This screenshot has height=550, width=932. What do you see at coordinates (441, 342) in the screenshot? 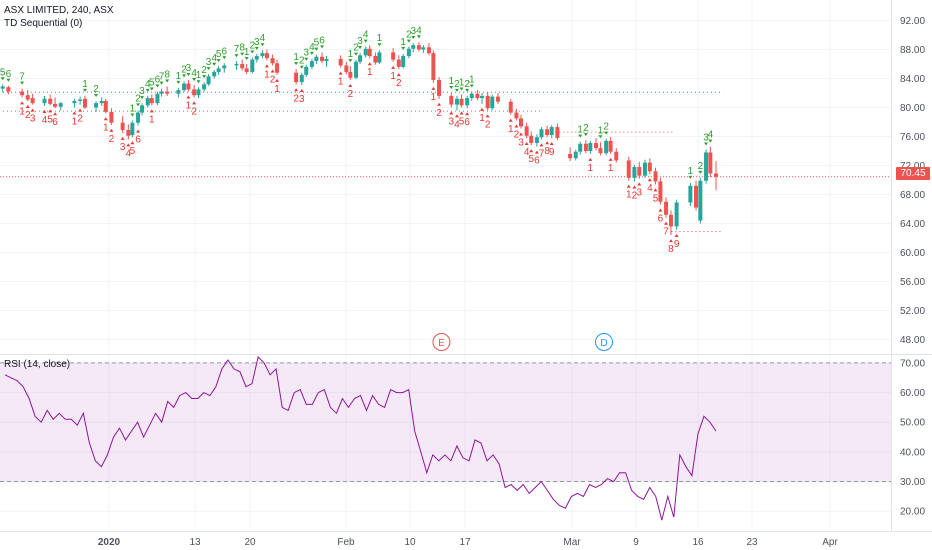
I see `event-marker-e: E` at bounding box center [441, 342].